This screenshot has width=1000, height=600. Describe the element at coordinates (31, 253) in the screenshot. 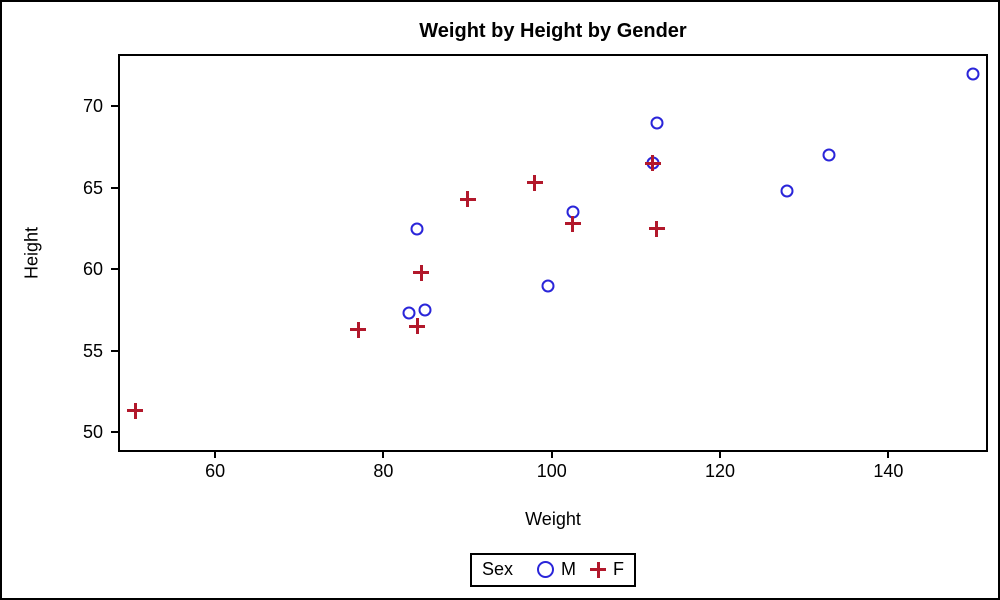

I see `y-axis-label: Height` at that location.